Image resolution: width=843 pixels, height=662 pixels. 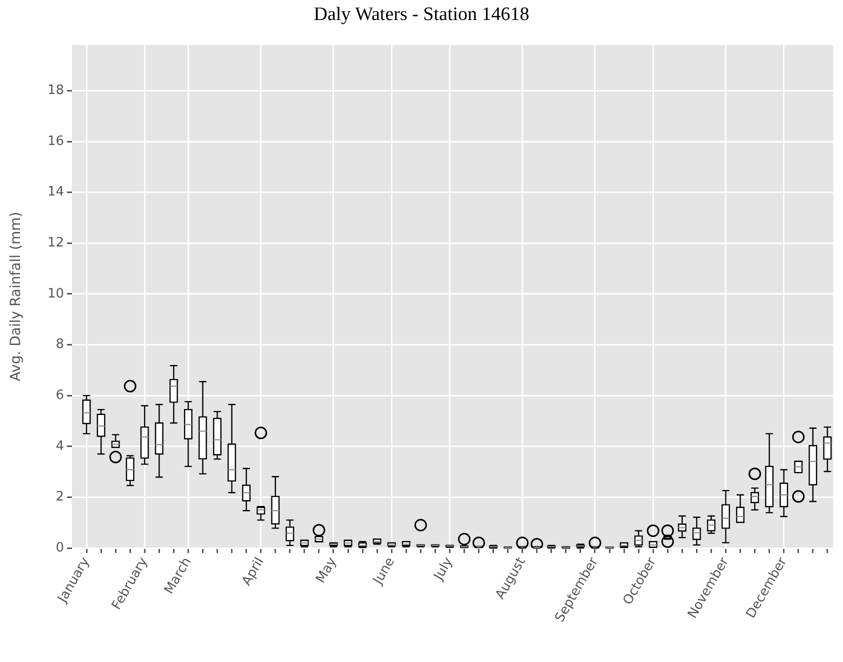 I want to click on chart-title: Daly Waters - Station 14618, so click(x=421, y=15).